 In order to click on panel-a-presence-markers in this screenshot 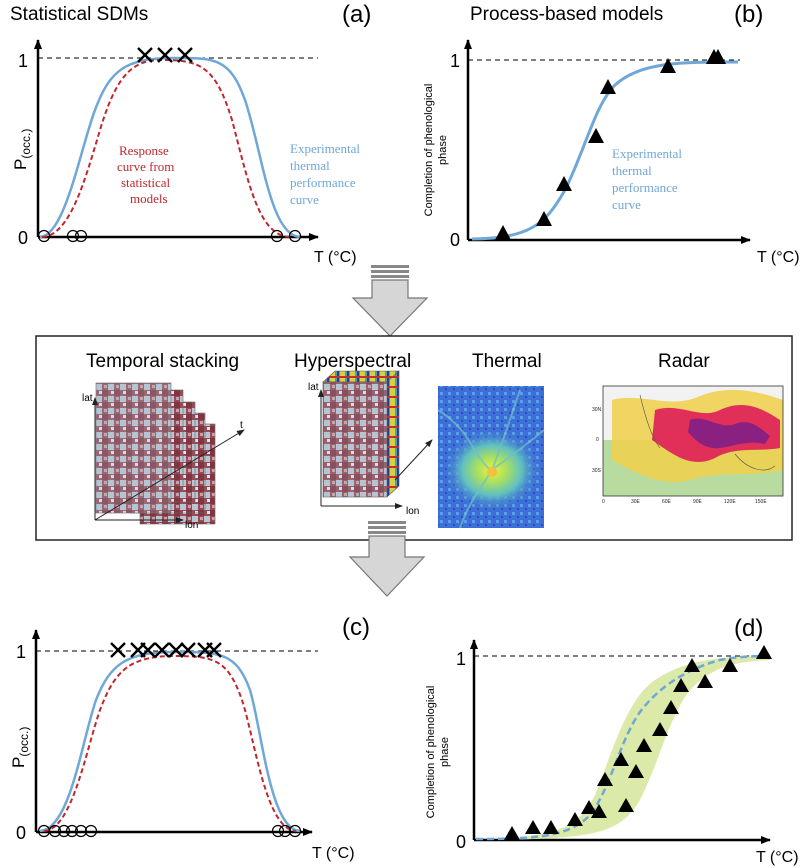, I will do `click(165, 55)`.